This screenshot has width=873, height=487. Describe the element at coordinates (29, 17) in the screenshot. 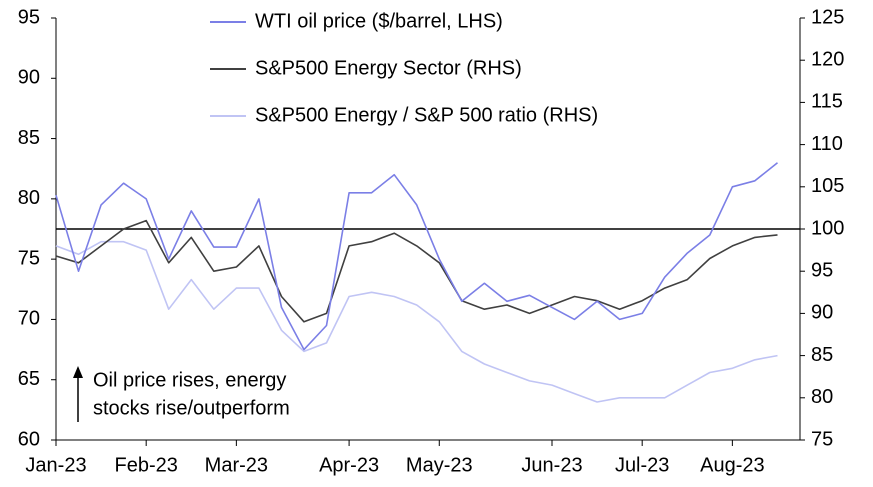

I see `y-tick-label: 95` at that location.